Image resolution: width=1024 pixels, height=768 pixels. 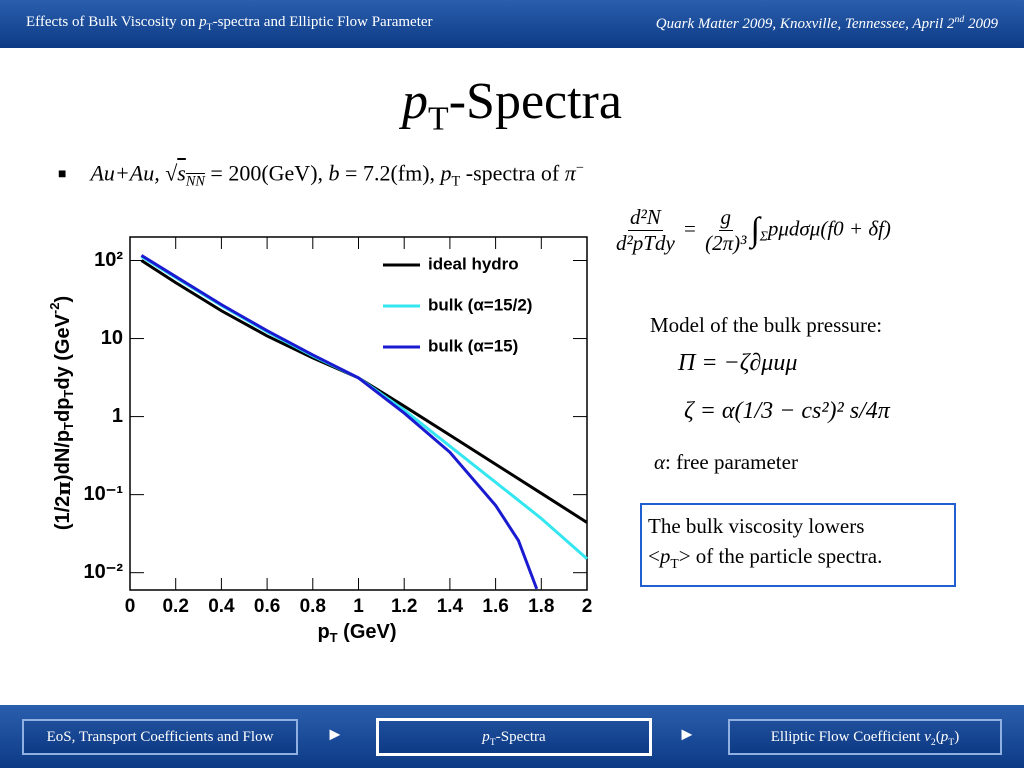 What do you see at coordinates (128, 173) in the screenshot?
I see `text: Au+Au,` at bounding box center [128, 173].